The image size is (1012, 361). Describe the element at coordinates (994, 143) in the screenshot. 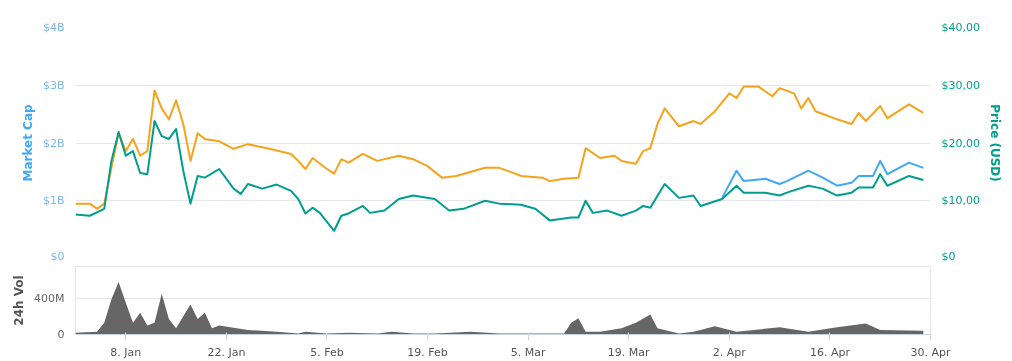

I see `y2-axis-title: Price (USD)` at that location.